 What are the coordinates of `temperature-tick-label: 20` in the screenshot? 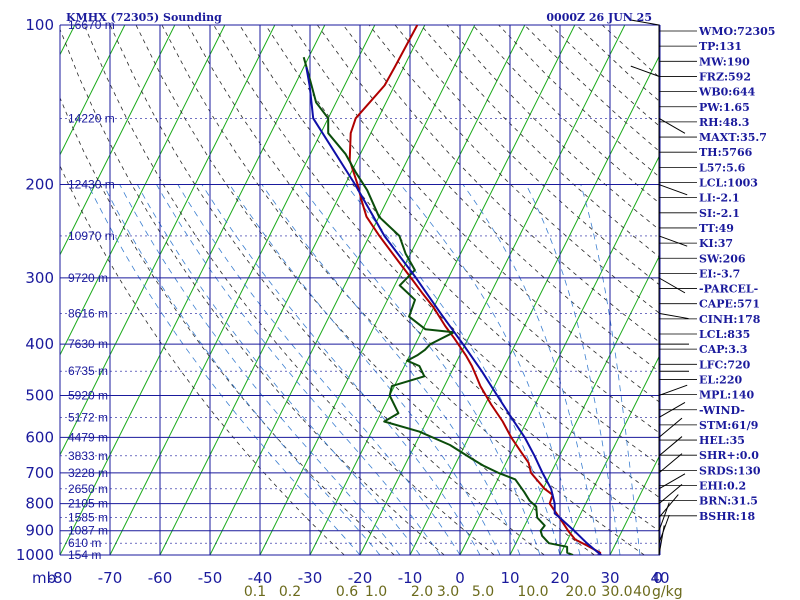 It's located at (559, 578).